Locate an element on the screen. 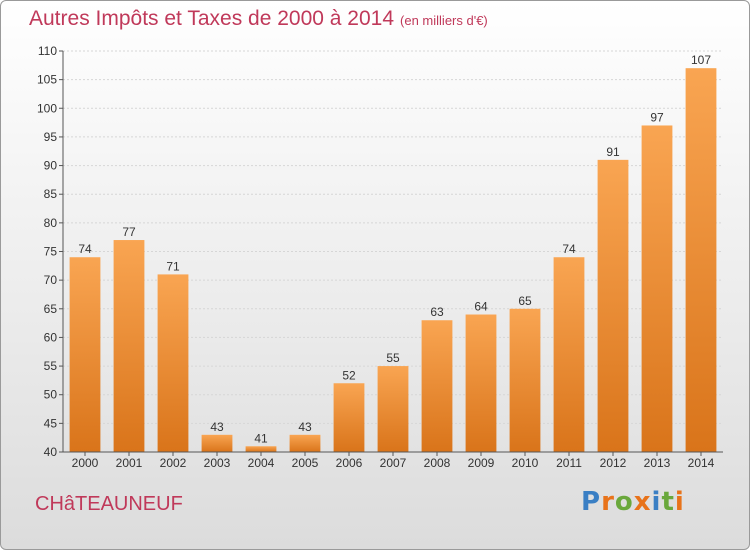 The width and height of the screenshot is (750, 550). x-tick-label: 2008 is located at coordinates (437, 463).